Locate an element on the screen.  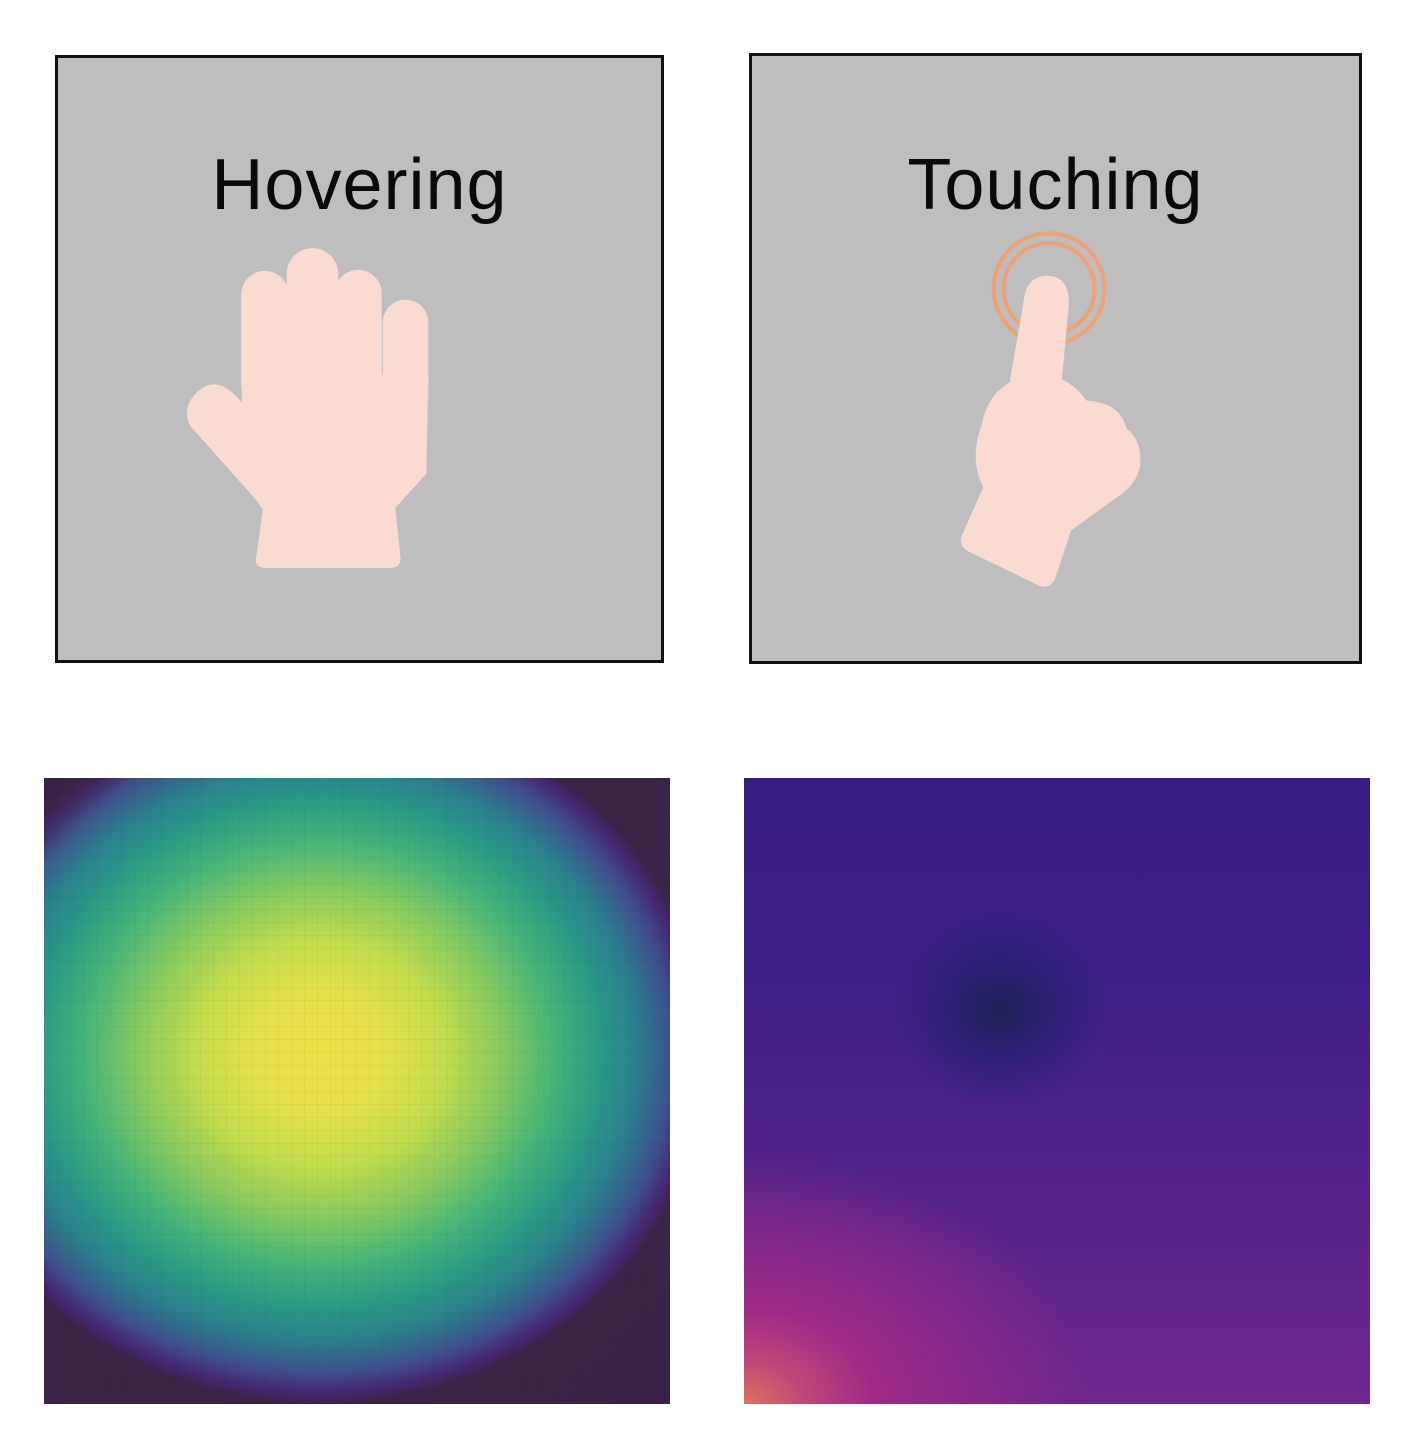
touching-title: Touching is located at coordinates (1055, 185).